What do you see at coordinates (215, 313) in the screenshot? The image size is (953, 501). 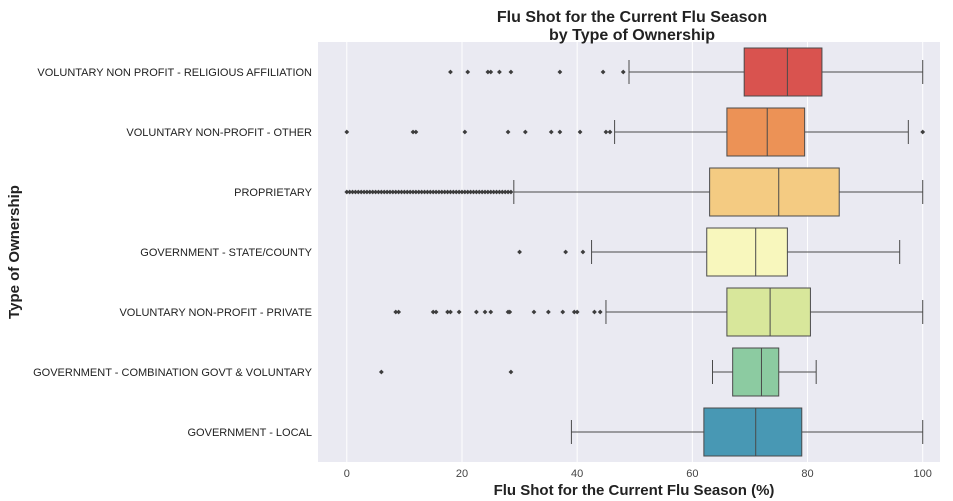 I see `category-label: VOLUNTARY NON-PROFIT - PRIVATE` at bounding box center [215, 313].